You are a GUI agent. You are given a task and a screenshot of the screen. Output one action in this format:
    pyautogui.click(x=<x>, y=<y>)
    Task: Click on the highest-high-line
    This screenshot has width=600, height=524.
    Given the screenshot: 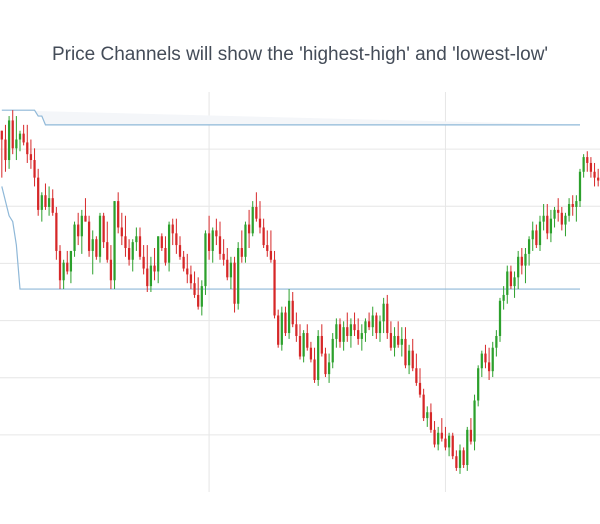 What is the action you would take?
    pyautogui.click(x=290, y=117)
    